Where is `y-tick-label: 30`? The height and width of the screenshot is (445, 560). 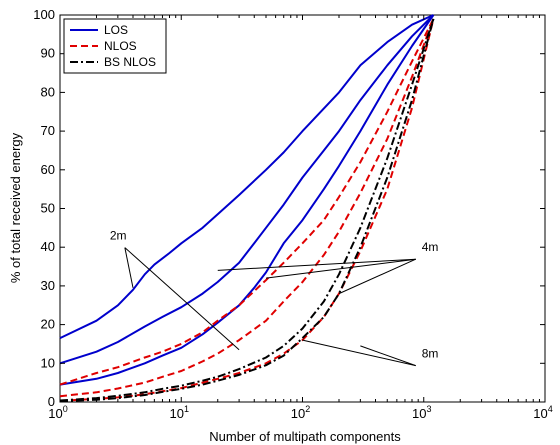 y-tick-label: 30 is located at coordinates (48, 285).